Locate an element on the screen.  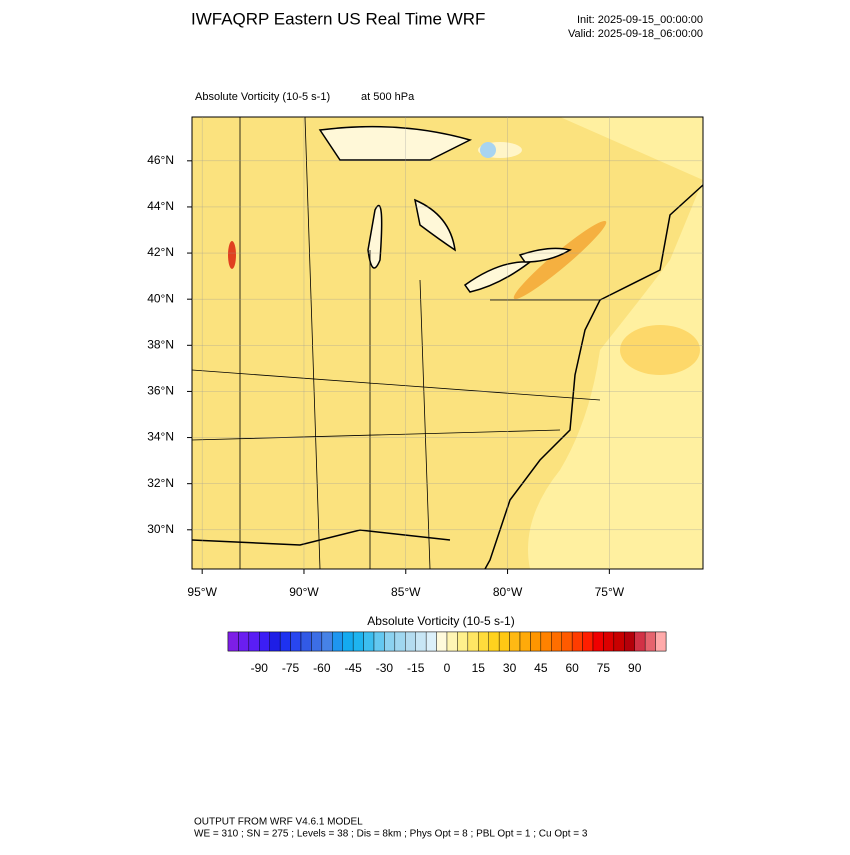
valid-time: Valid: 2025-09-18_06:00:00 is located at coordinates (635, 34).